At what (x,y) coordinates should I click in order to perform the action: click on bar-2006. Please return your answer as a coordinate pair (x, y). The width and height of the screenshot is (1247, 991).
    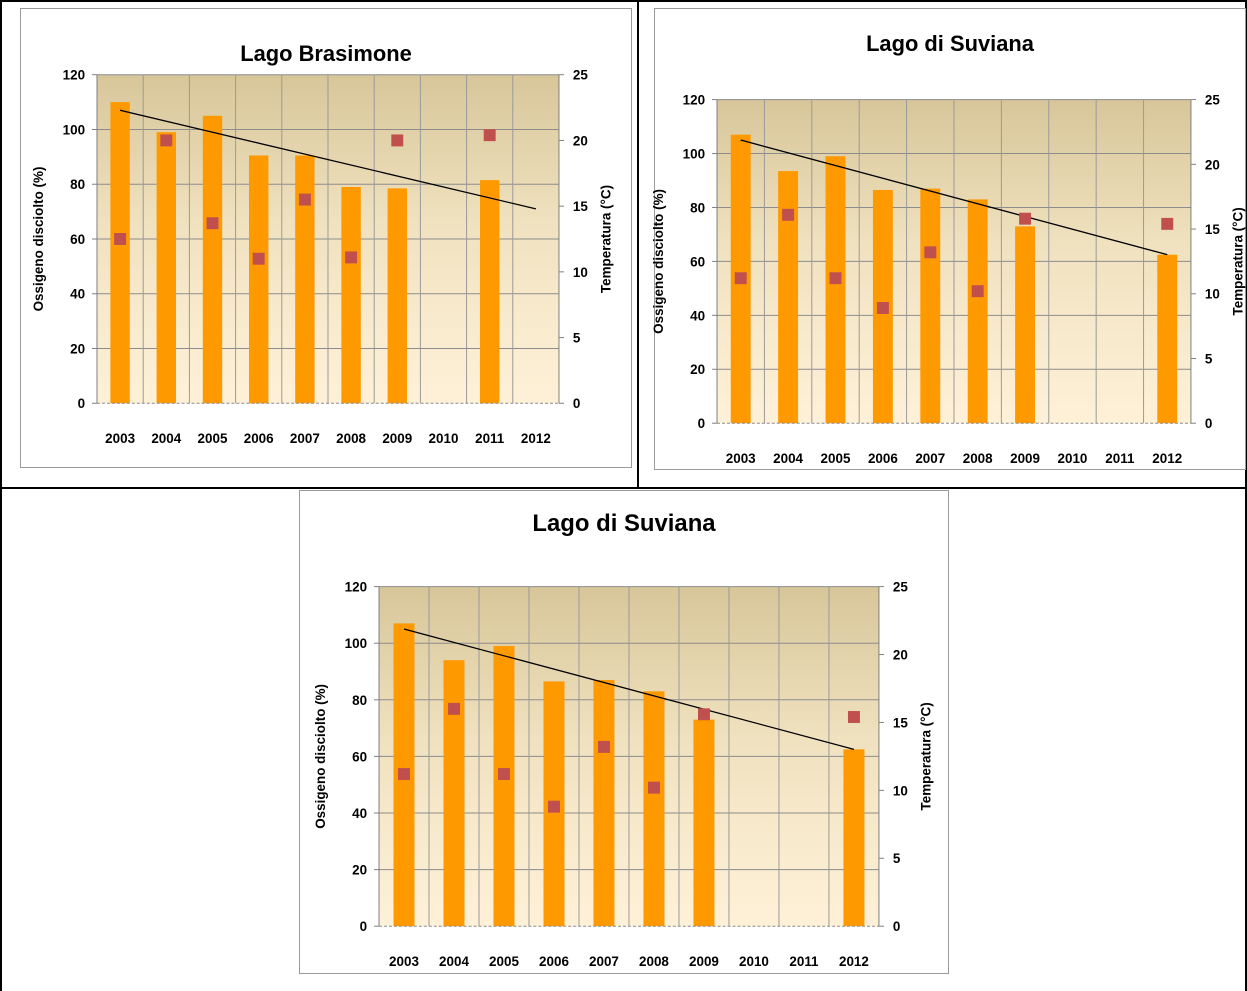
    Looking at the image, I should click on (258, 279).